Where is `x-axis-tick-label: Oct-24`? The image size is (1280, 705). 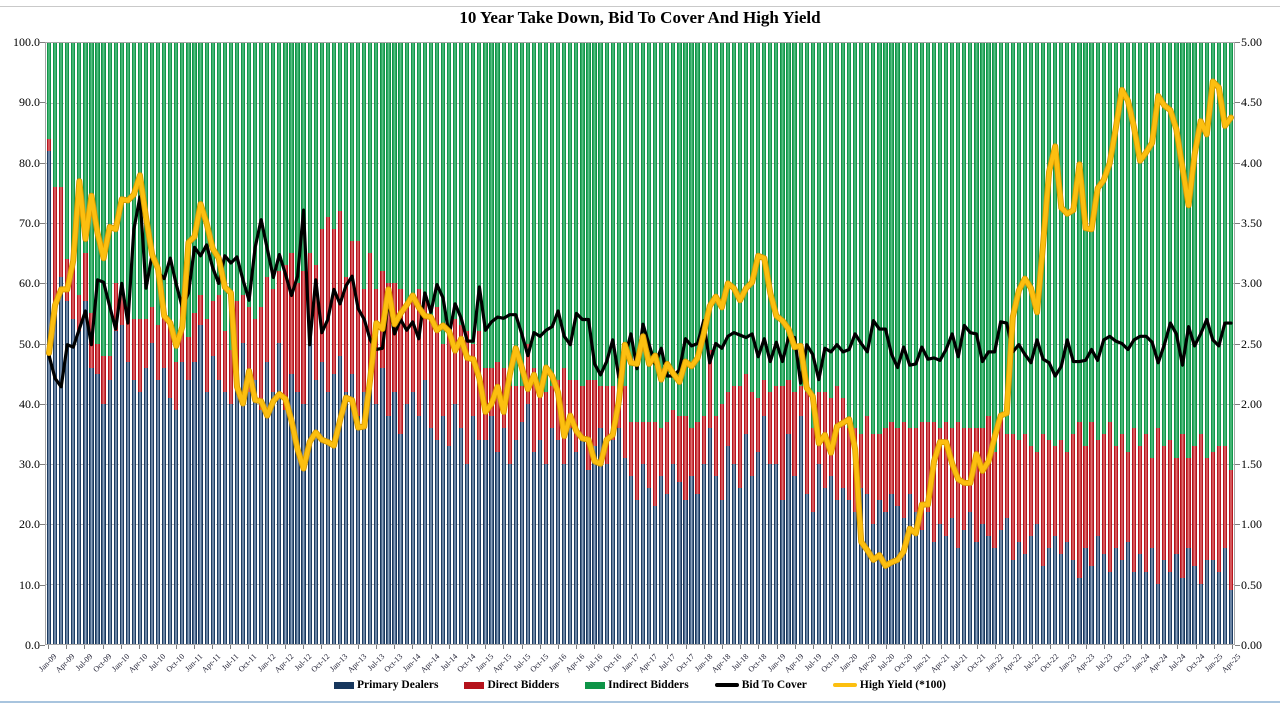
x-axis-tick-label: Oct-24 is located at coordinates (1194, 663).